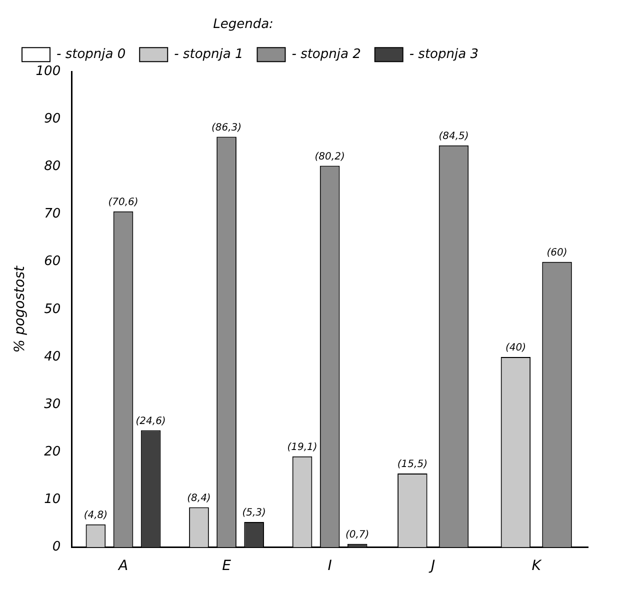 The height and width of the screenshot is (593, 619). Describe the element at coordinates (357, 534) in the screenshot. I see `data-label: (0,7)` at that location.